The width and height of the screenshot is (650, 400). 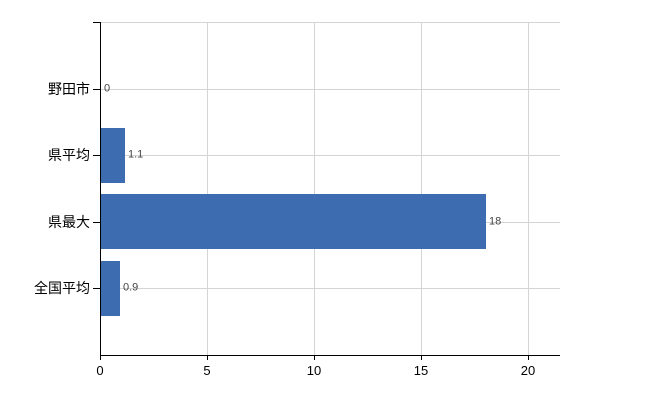 What do you see at coordinates (100, 189) in the screenshot?
I see `y-axis` at bounding box center [100, 189].